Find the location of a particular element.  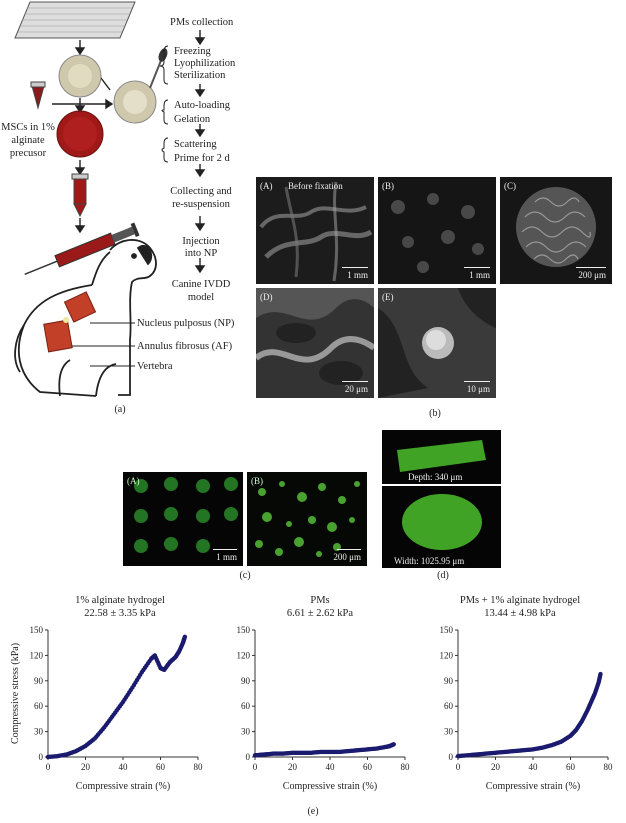

fluorescence-image-a: (A) 1 mm is located at coordinates (183, 519).